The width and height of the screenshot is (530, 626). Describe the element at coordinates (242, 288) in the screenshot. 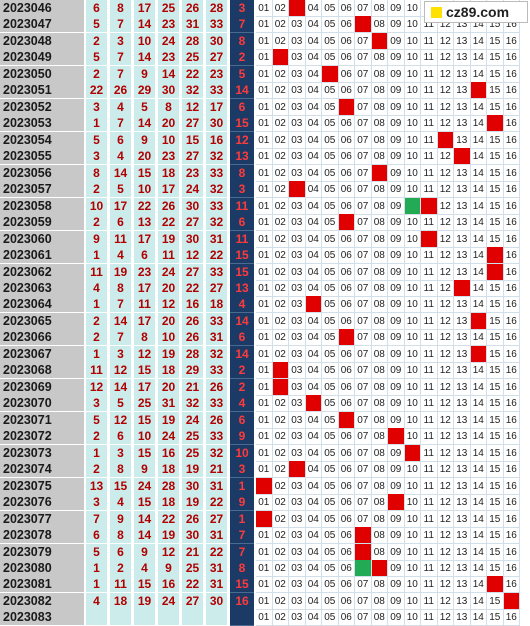

I see `blue-ball-number: 13` at that location.